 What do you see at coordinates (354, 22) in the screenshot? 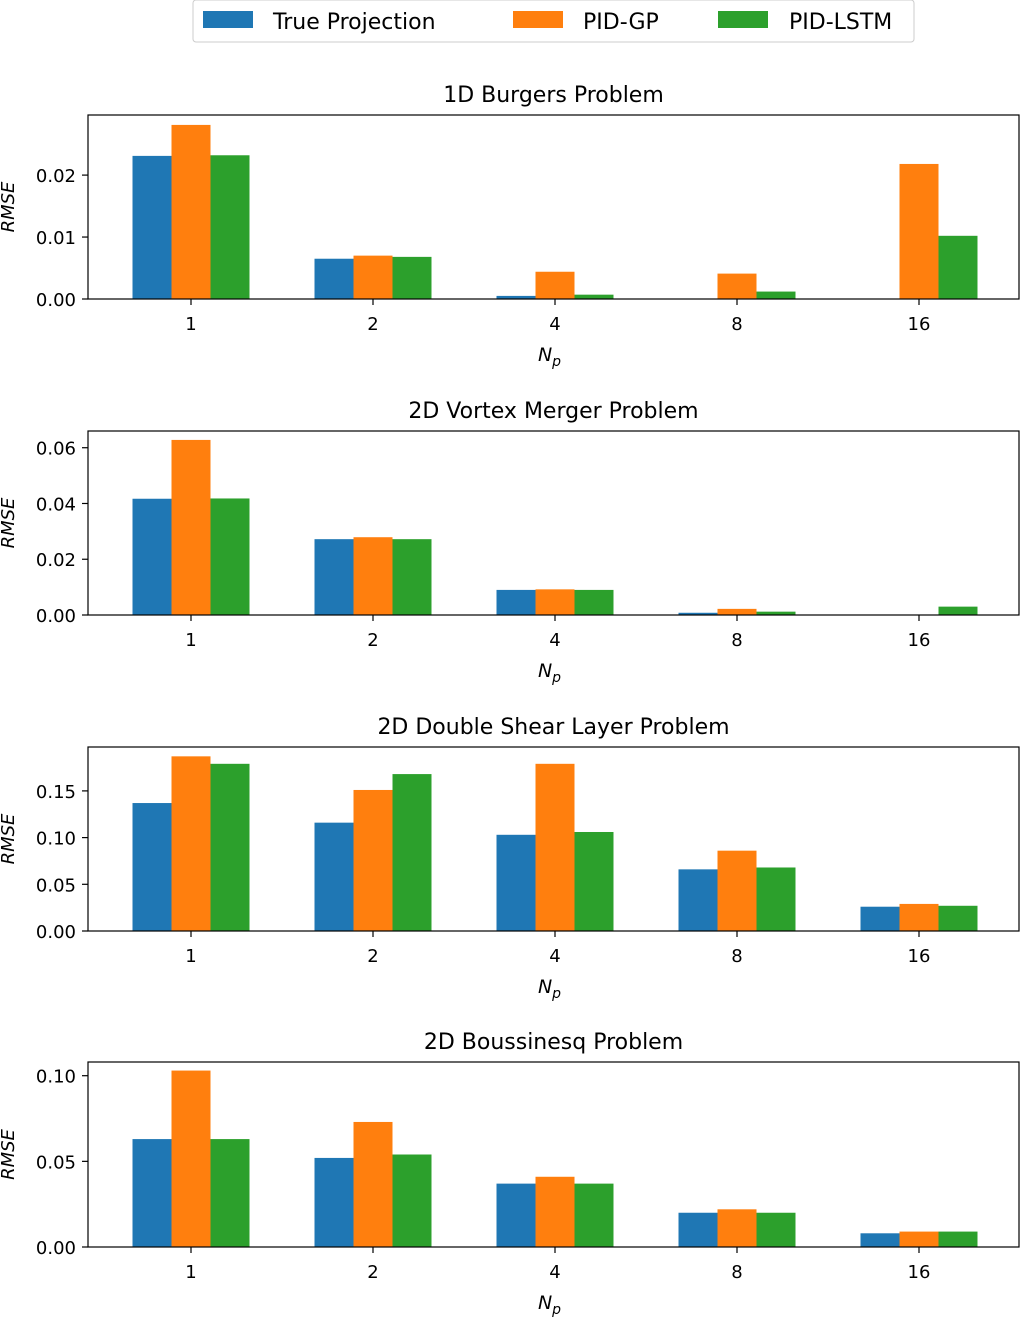
I see `legend-label-true-projection: True Projection` at bounding box center [354, 22].